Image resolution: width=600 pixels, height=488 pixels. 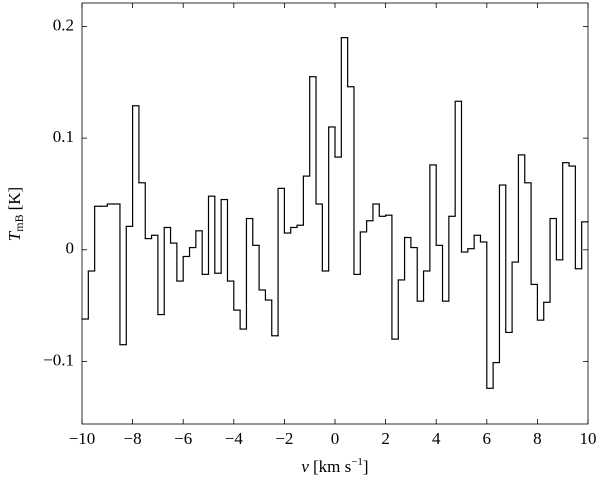 What do you see at coordinates (133, 438) in the screenshot?
I see `x-tick-label: −8` at bounding box center [133, 438].